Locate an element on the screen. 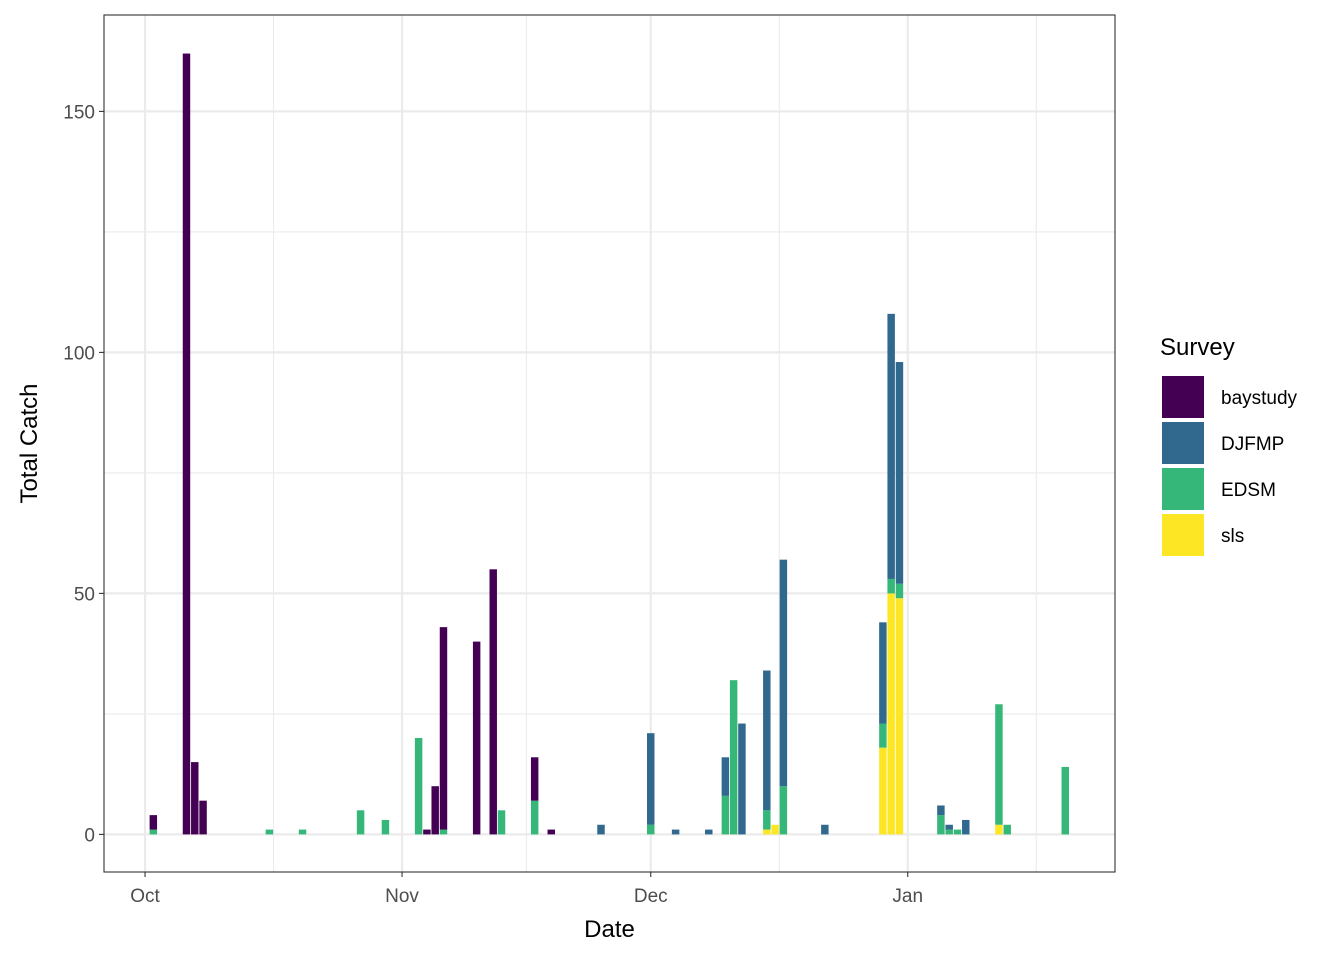 The height and width of the screenshot is (960, 1344). x-tick-label: Oct is located at coordinates (145, 896).